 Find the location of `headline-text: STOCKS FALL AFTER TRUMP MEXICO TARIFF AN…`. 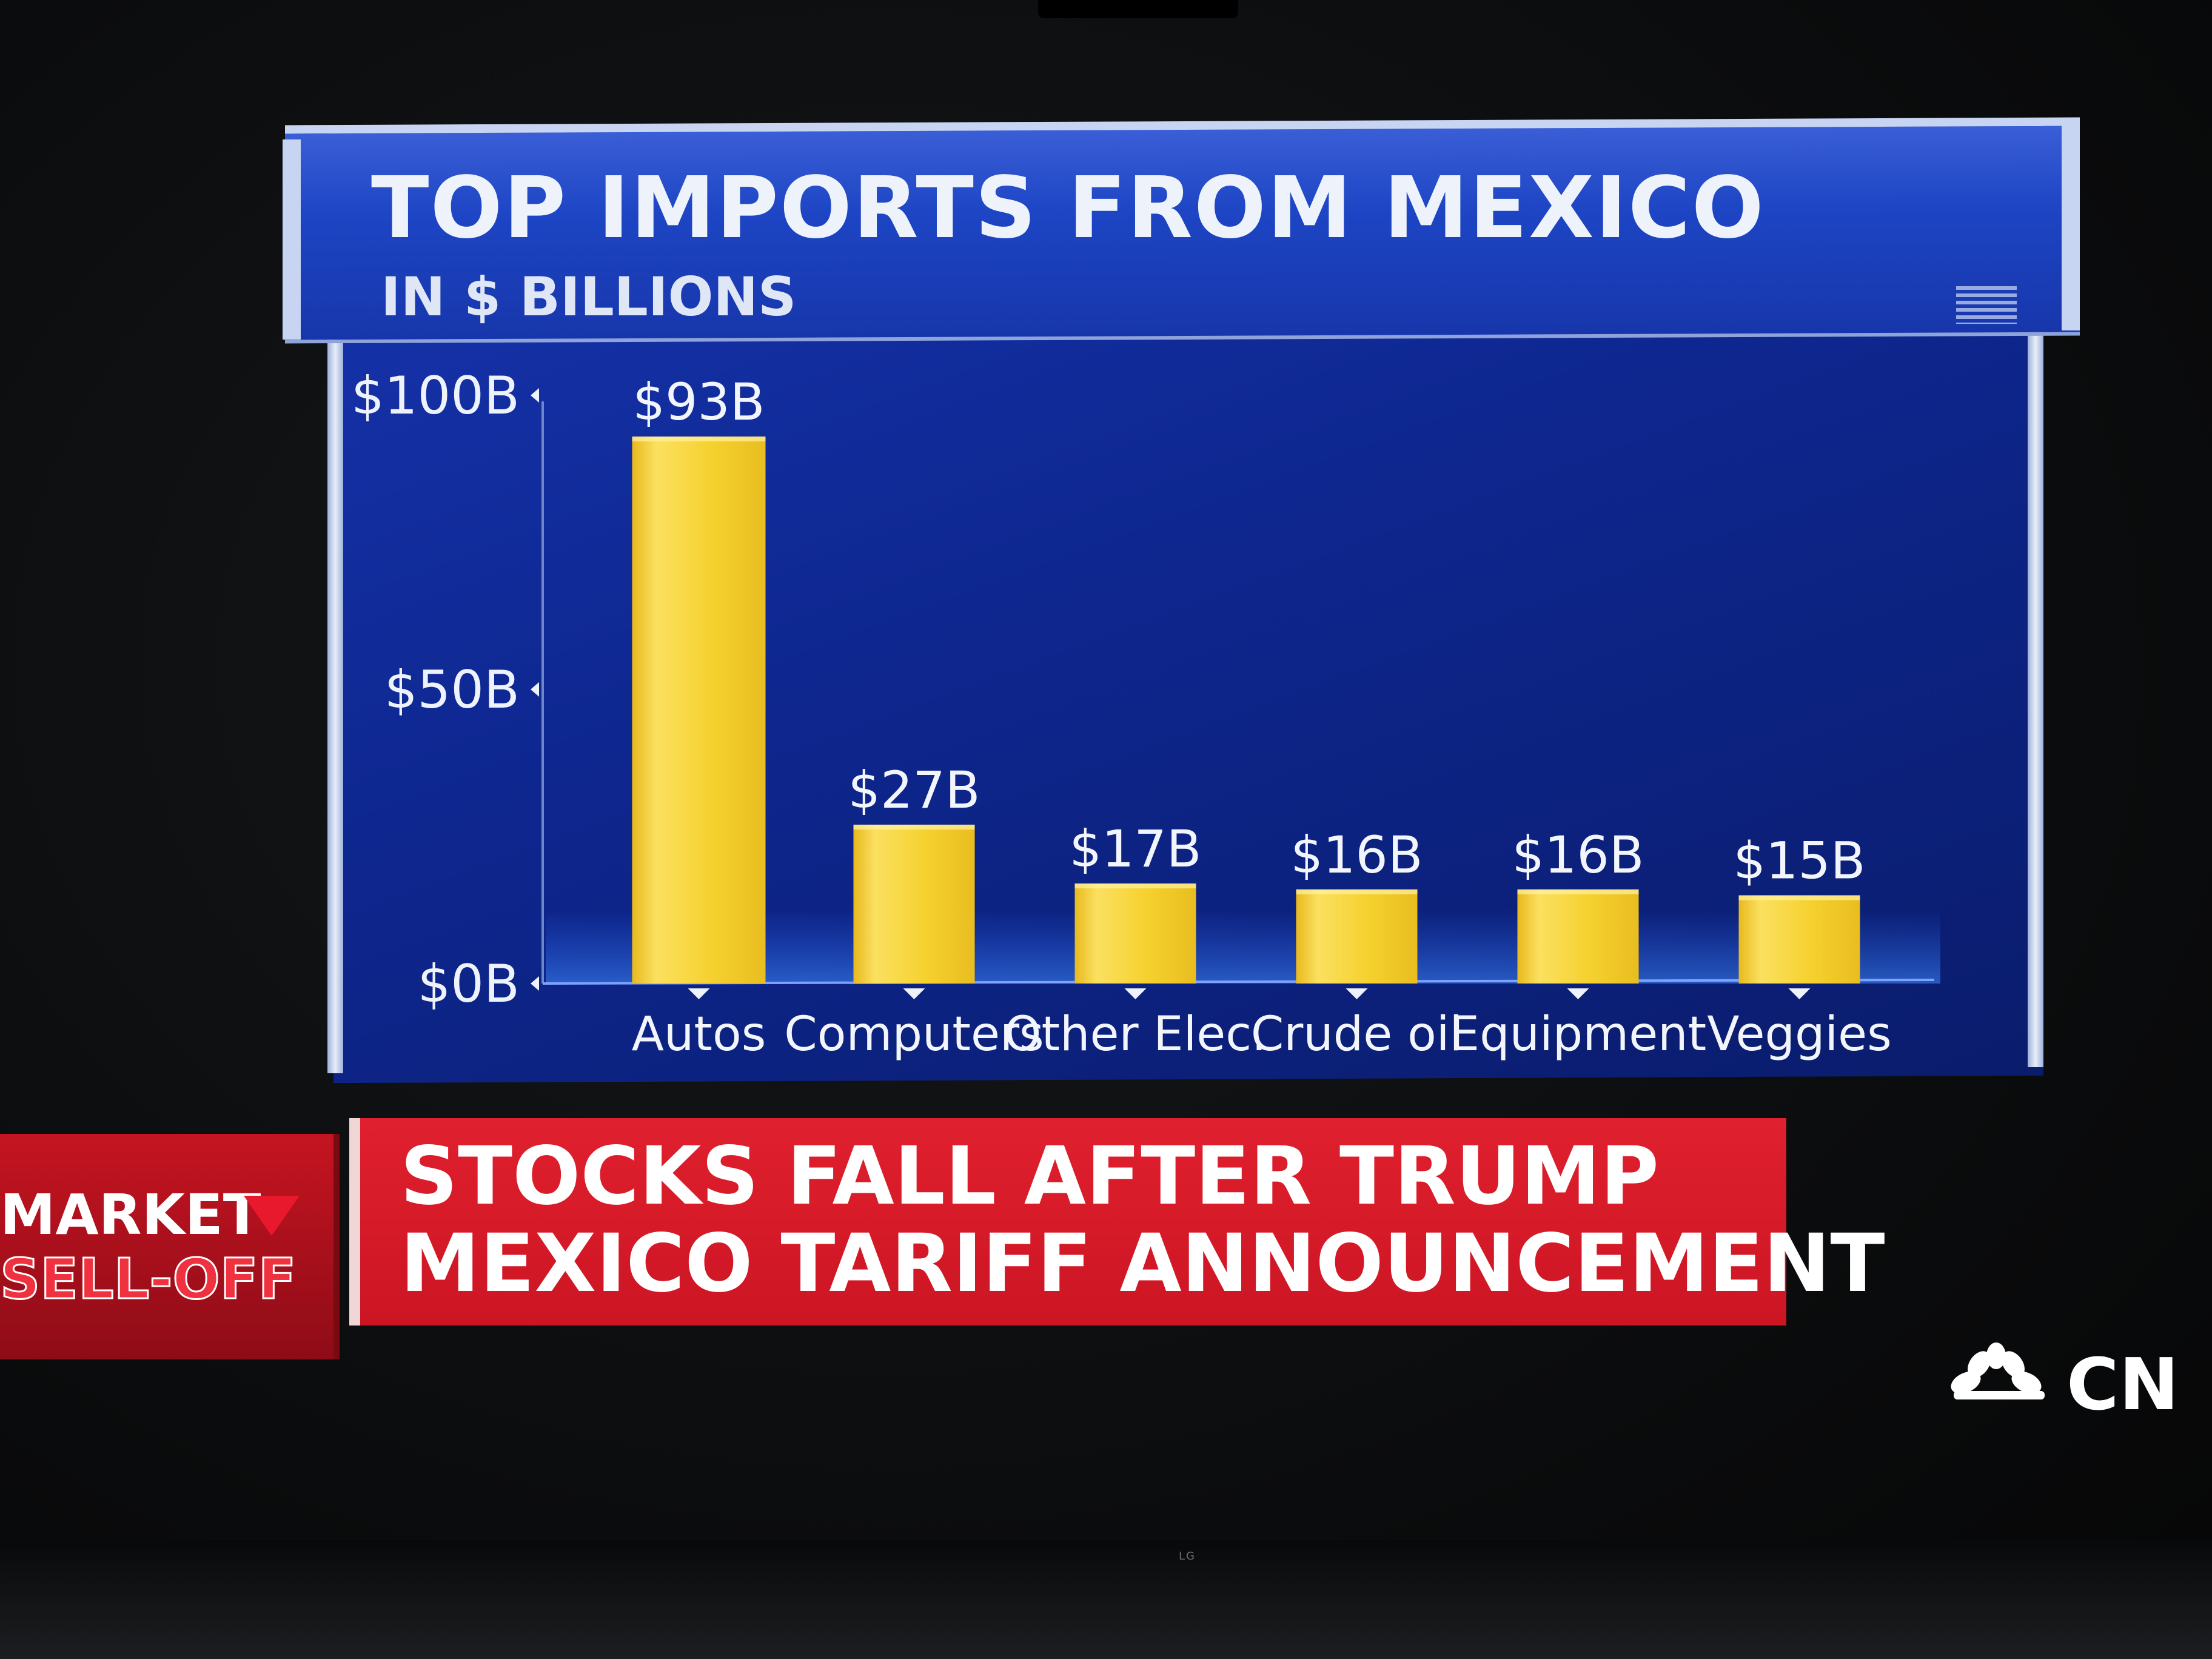

headline-text: STOCKS FALL AFTER TRUMP MEXICO TARIFF AN… is located at coordinates (1142, 1220).